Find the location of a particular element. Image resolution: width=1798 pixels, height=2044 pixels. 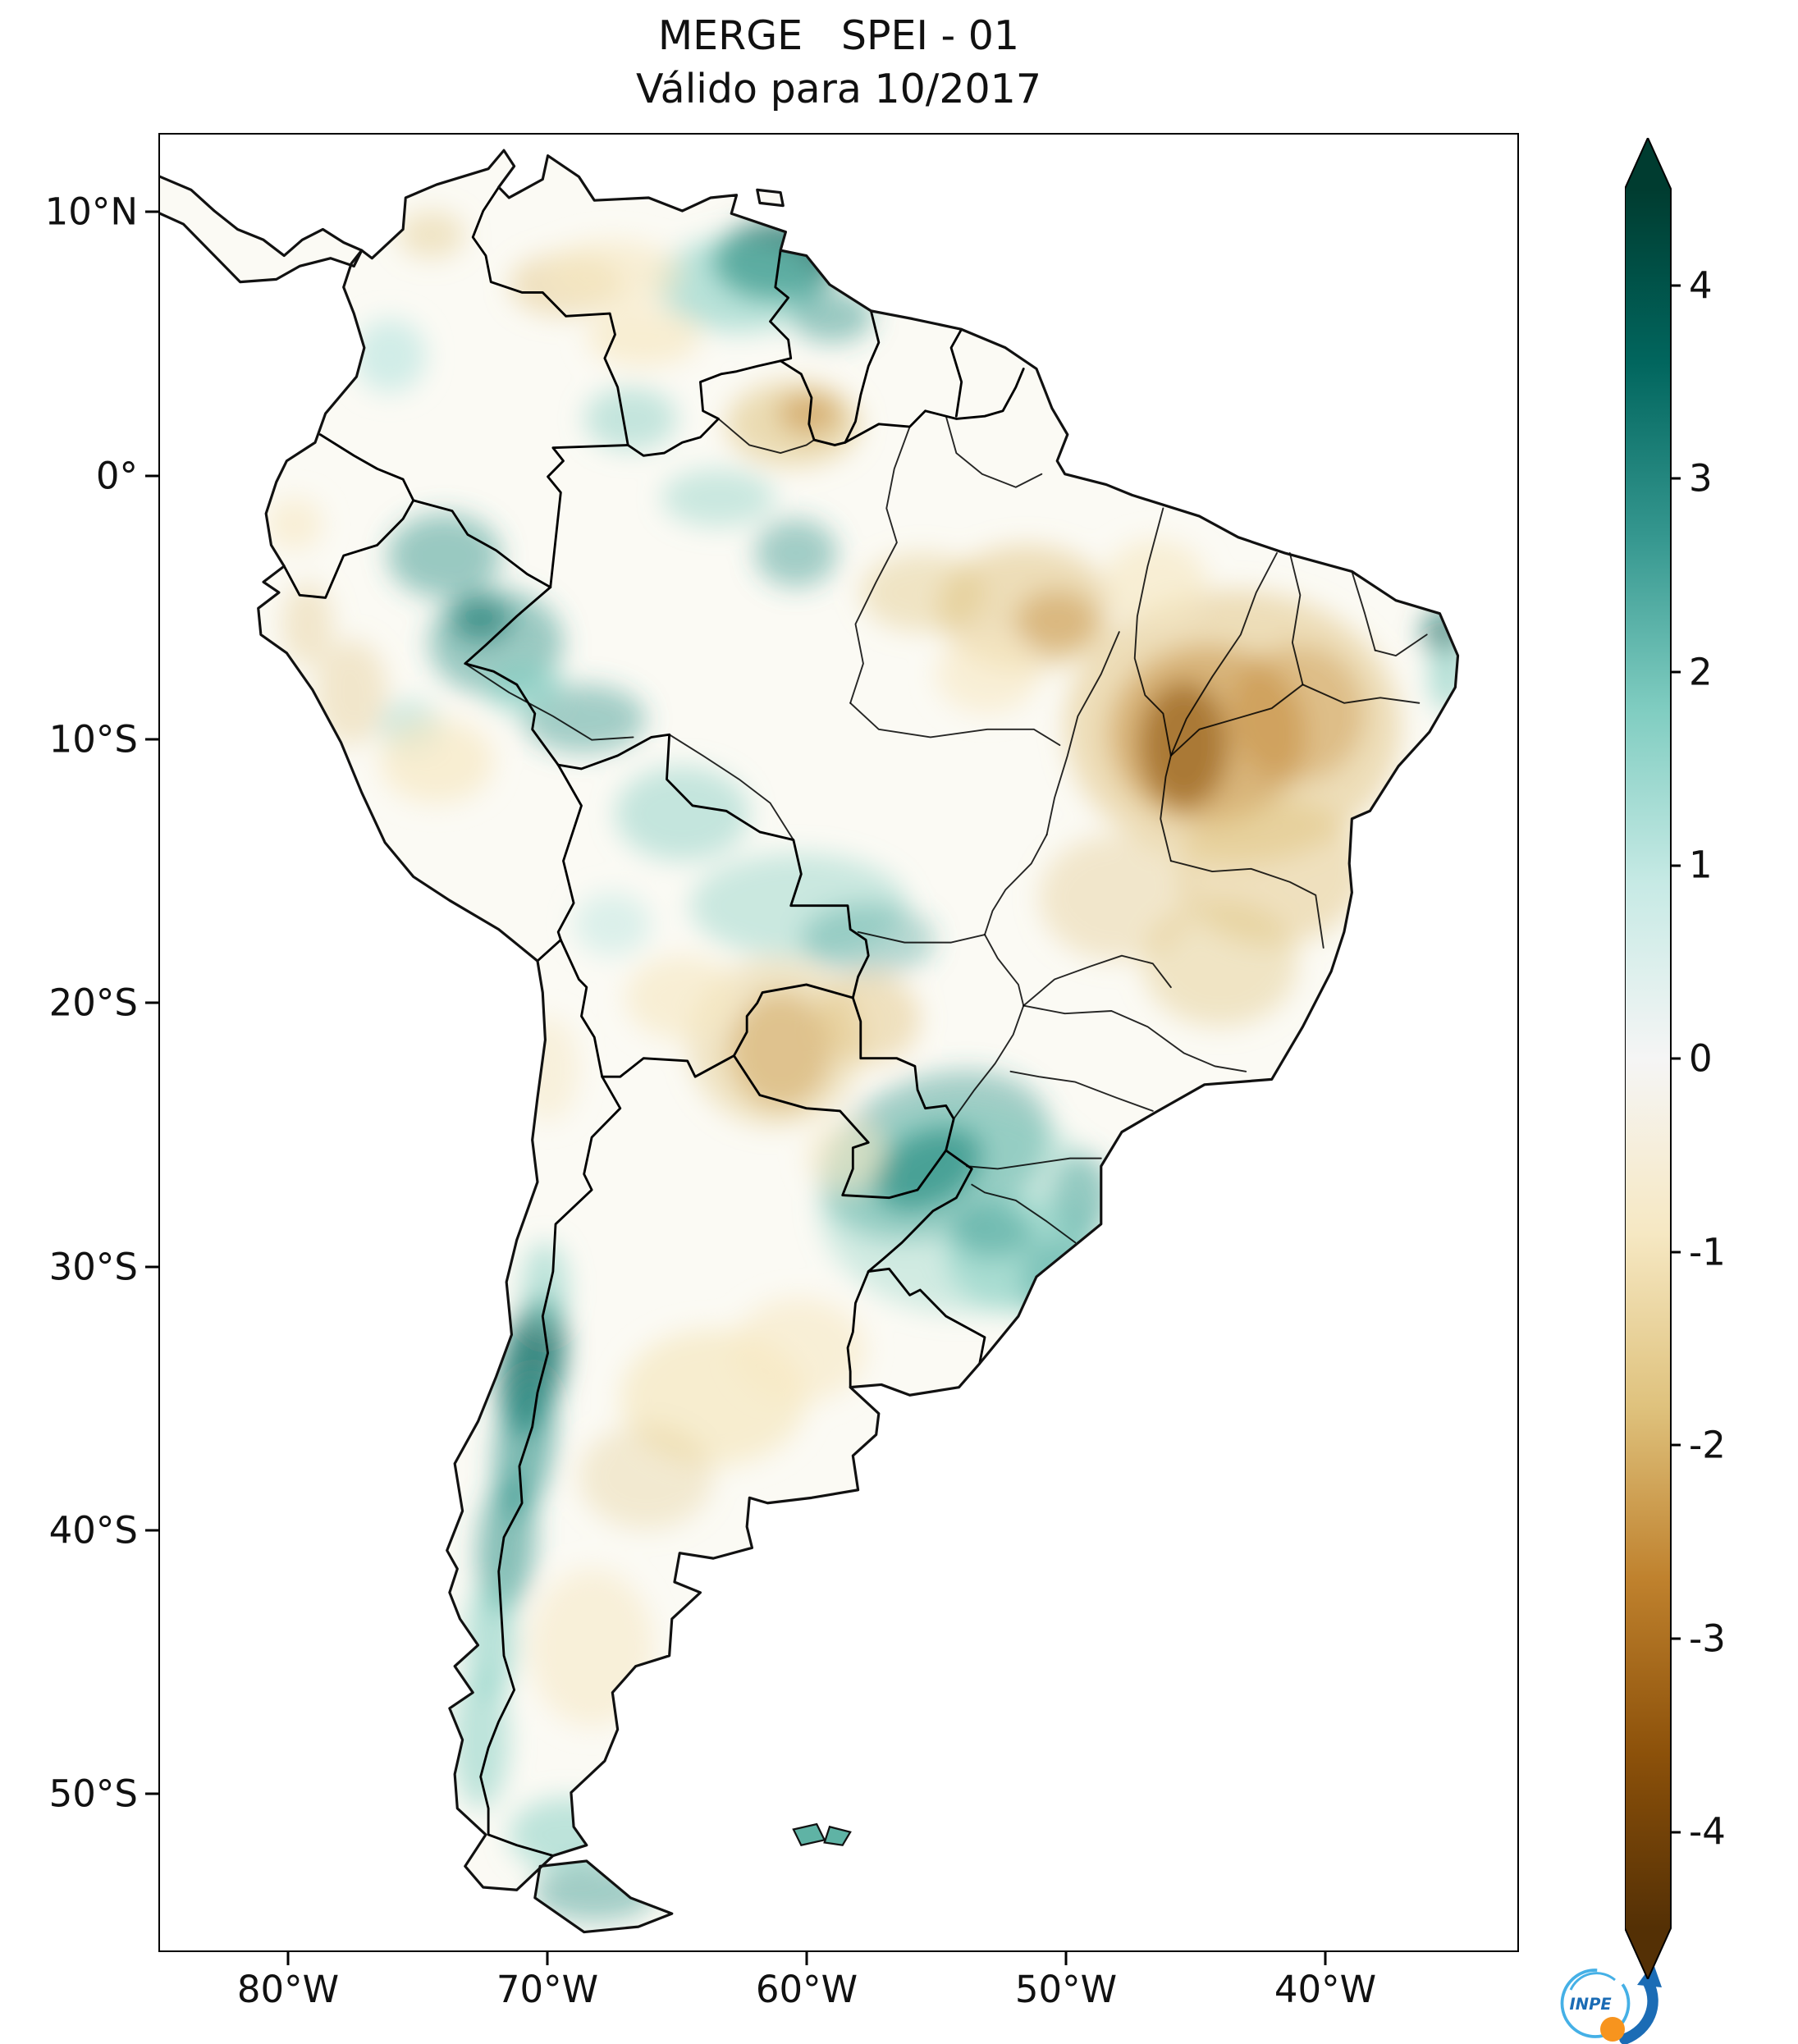

inpe-logo-orange-ball is located at coordinates (1612, 2030).